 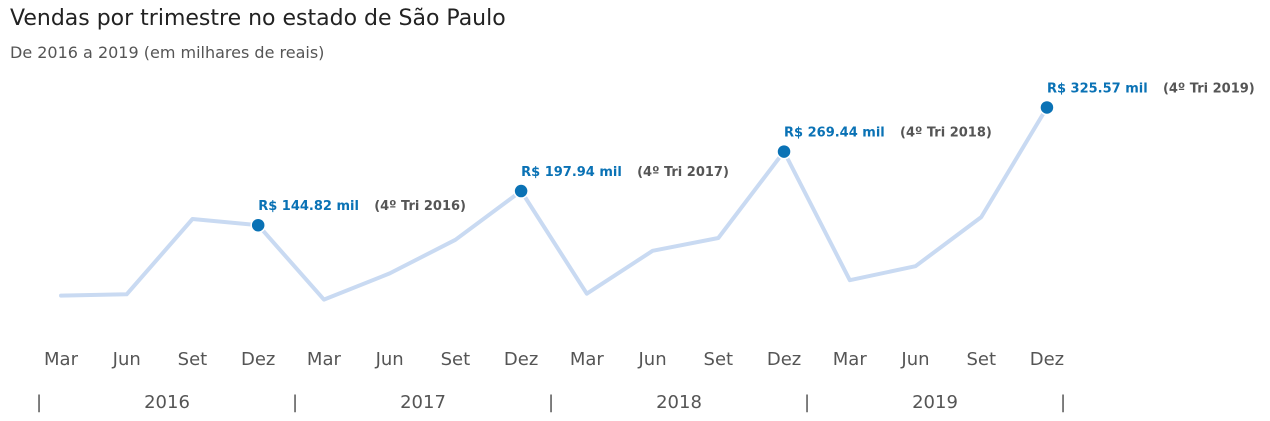 What do you see at coordinates (167, 52) in the screenshot?
I see `chart-subtitle: De 2016 a 2019 (em milhares de reais)` at bounding box center [167, 52].